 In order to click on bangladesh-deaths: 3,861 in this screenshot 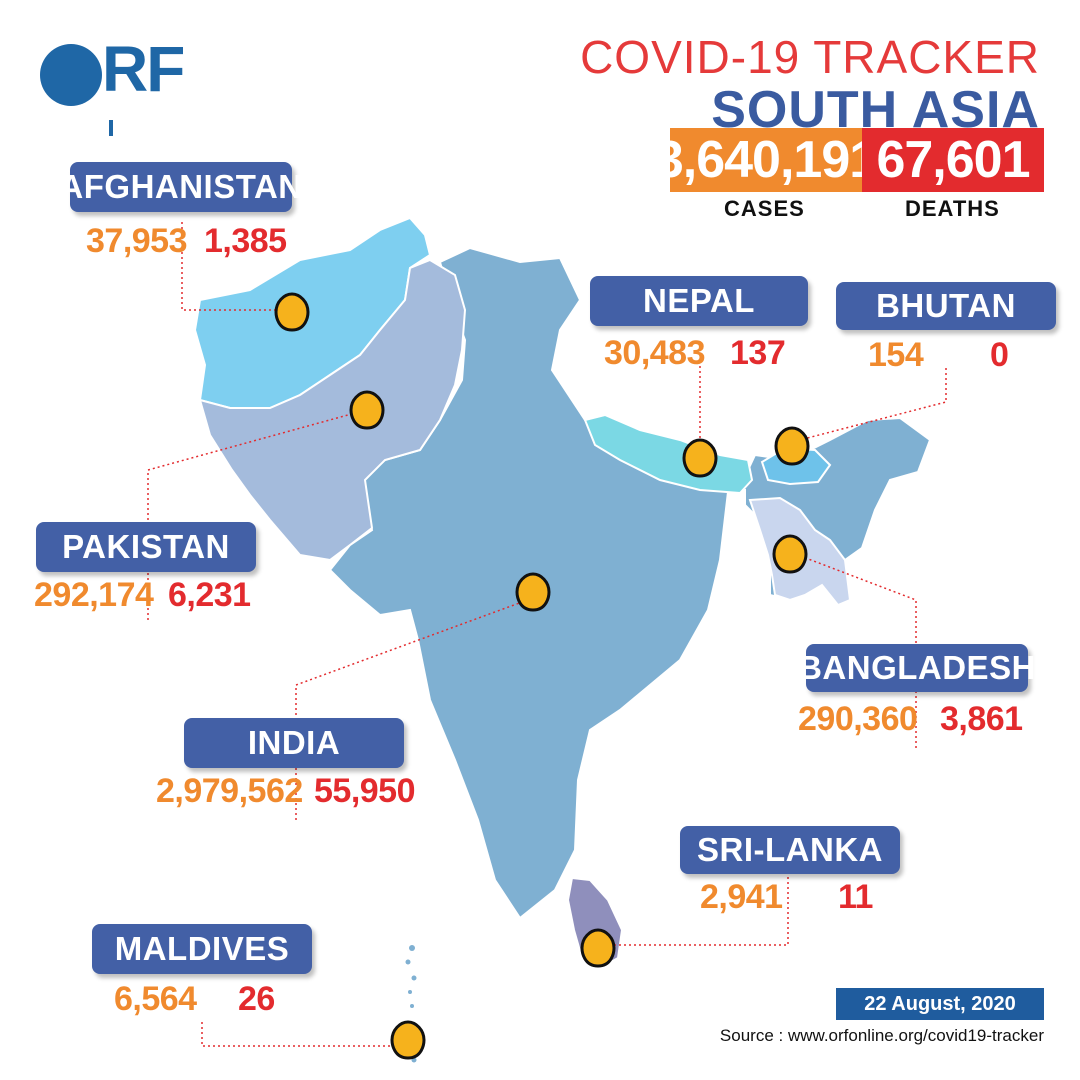, I will do `click(981, 719)`.